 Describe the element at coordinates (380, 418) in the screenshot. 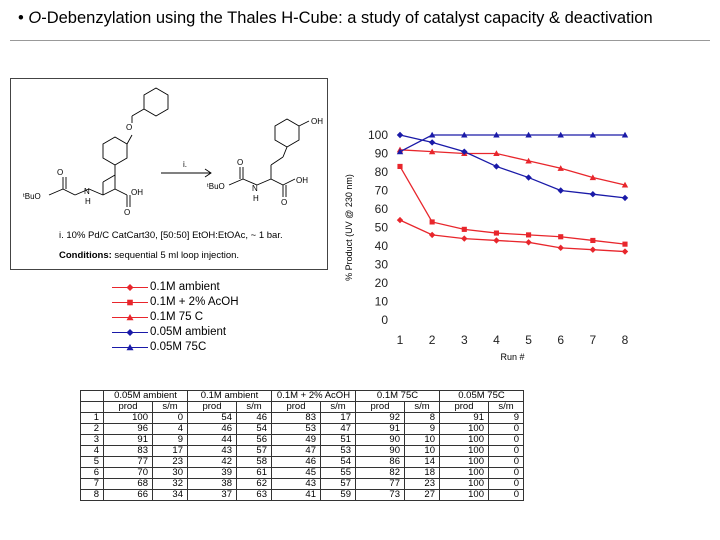

I see `table-cell: 92` at that location.